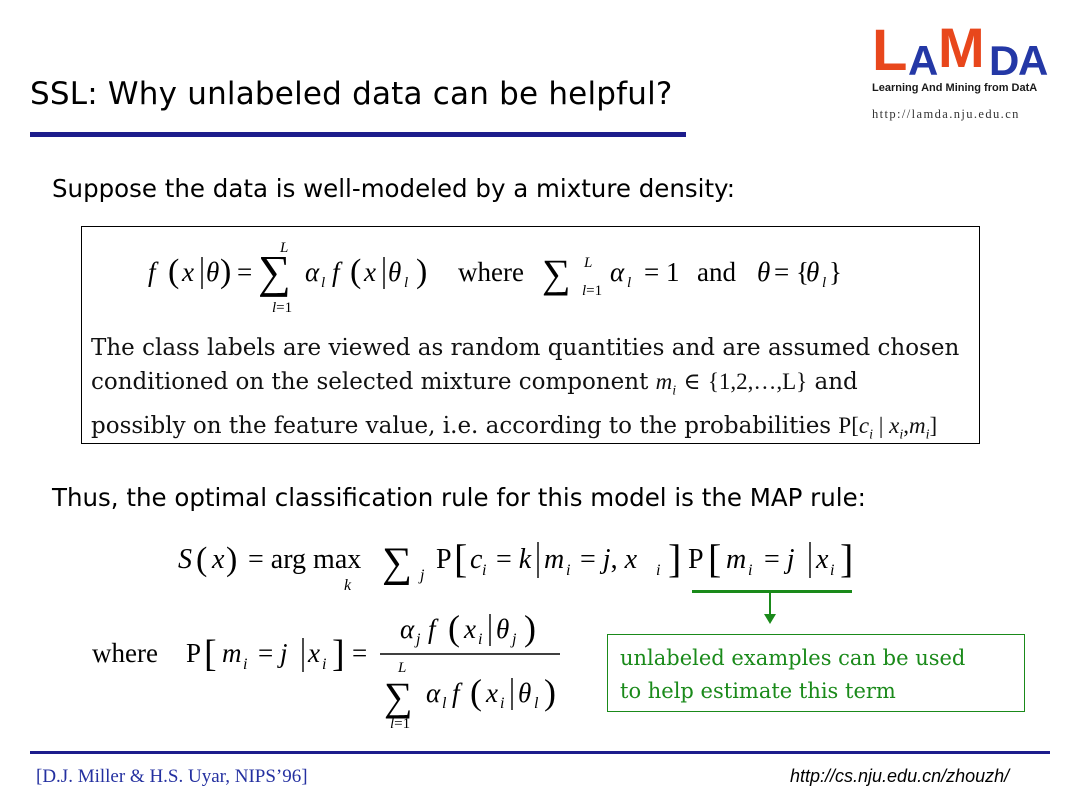 This screenshot has width=1080, height=810. Describe the element at coordinates (757, 381) in the screenshot. I see `component-set: {1,2,…,L}` at that location.